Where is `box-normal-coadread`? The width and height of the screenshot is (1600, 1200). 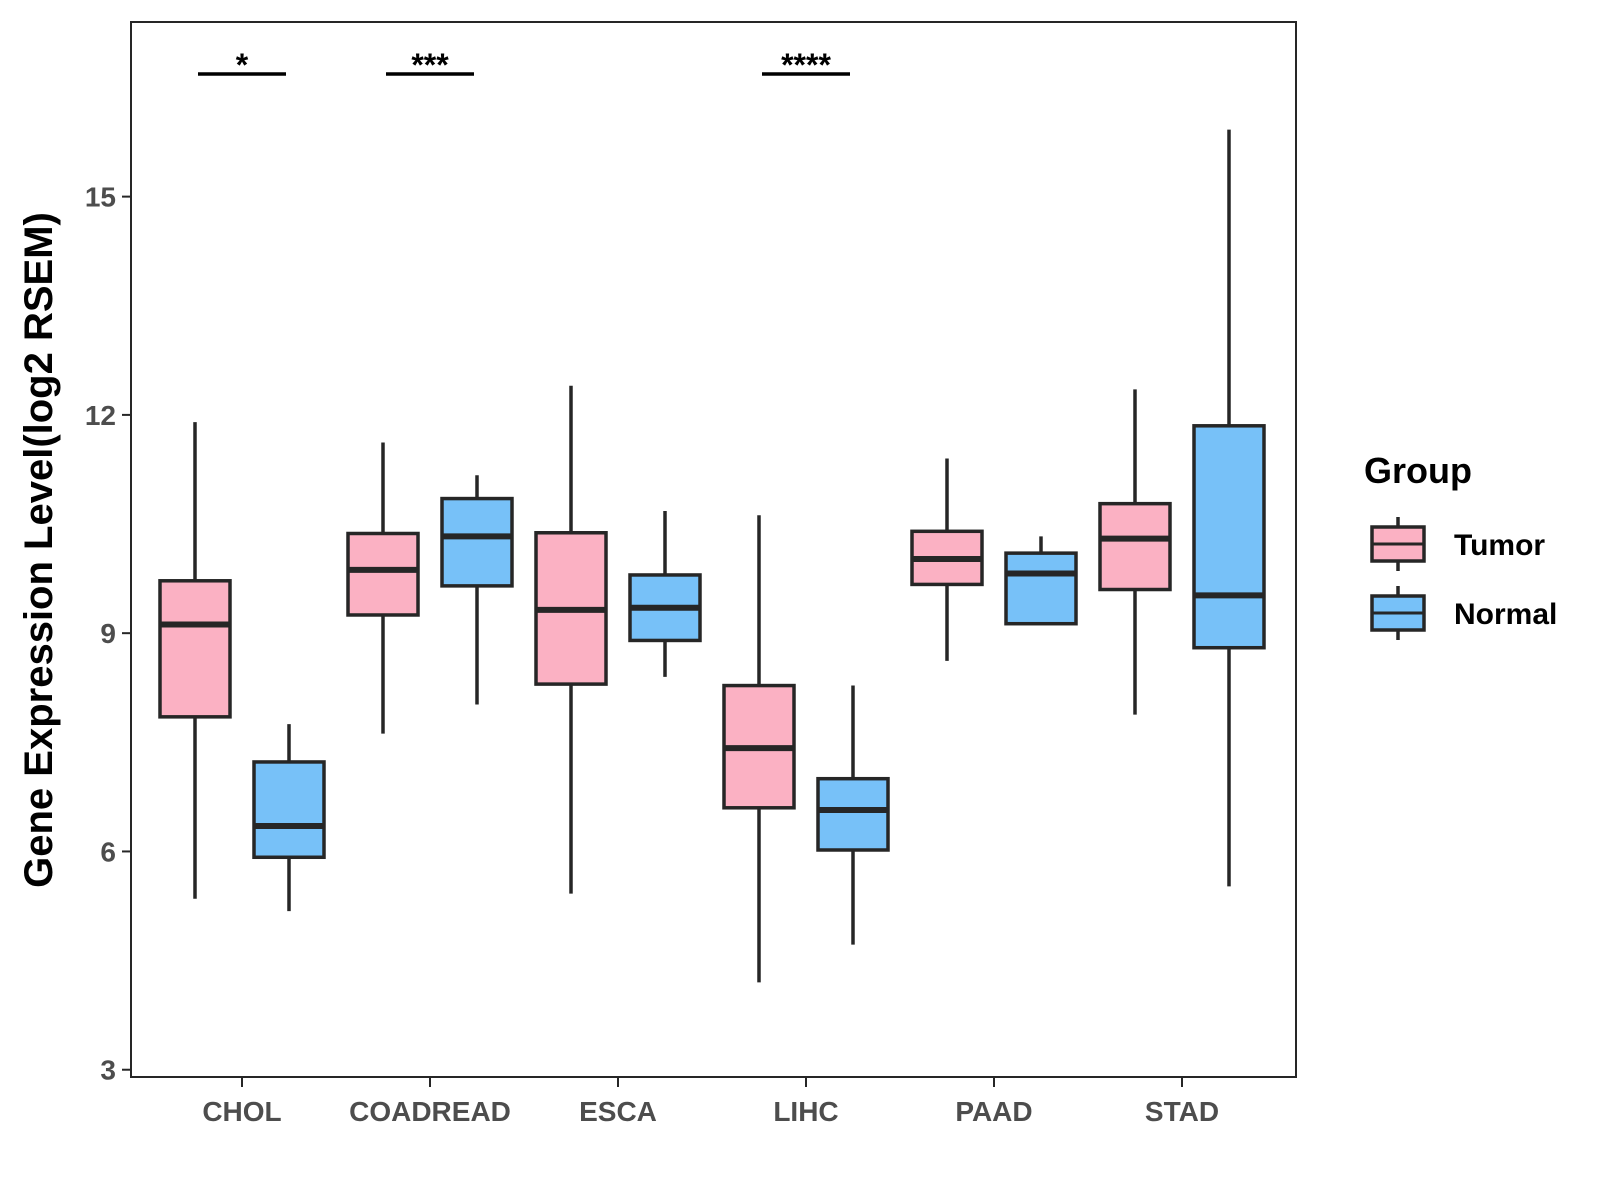 box-normal-coadread is located at coordinates (477, 590).